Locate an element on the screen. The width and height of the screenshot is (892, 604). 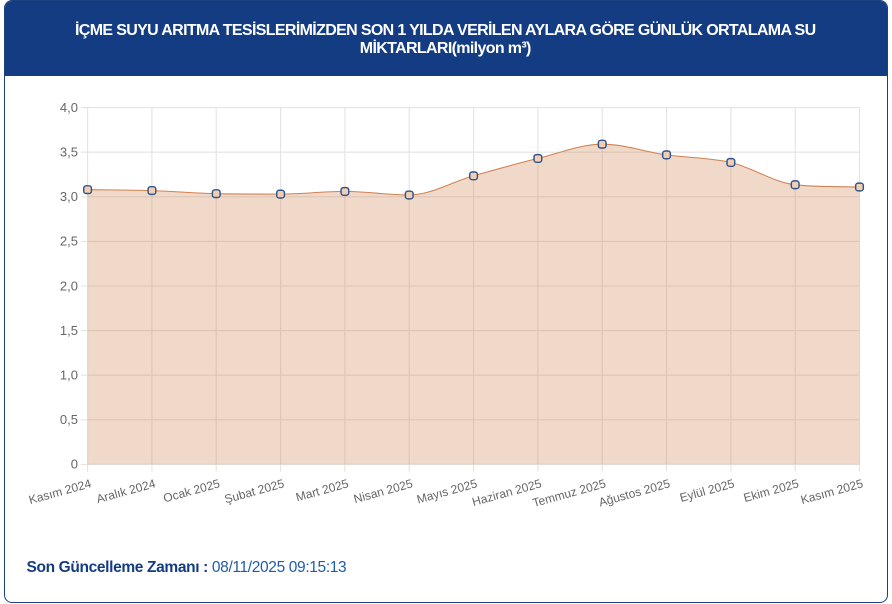
svg-text: Şubat 2025 is located at coordinates (253, 491).